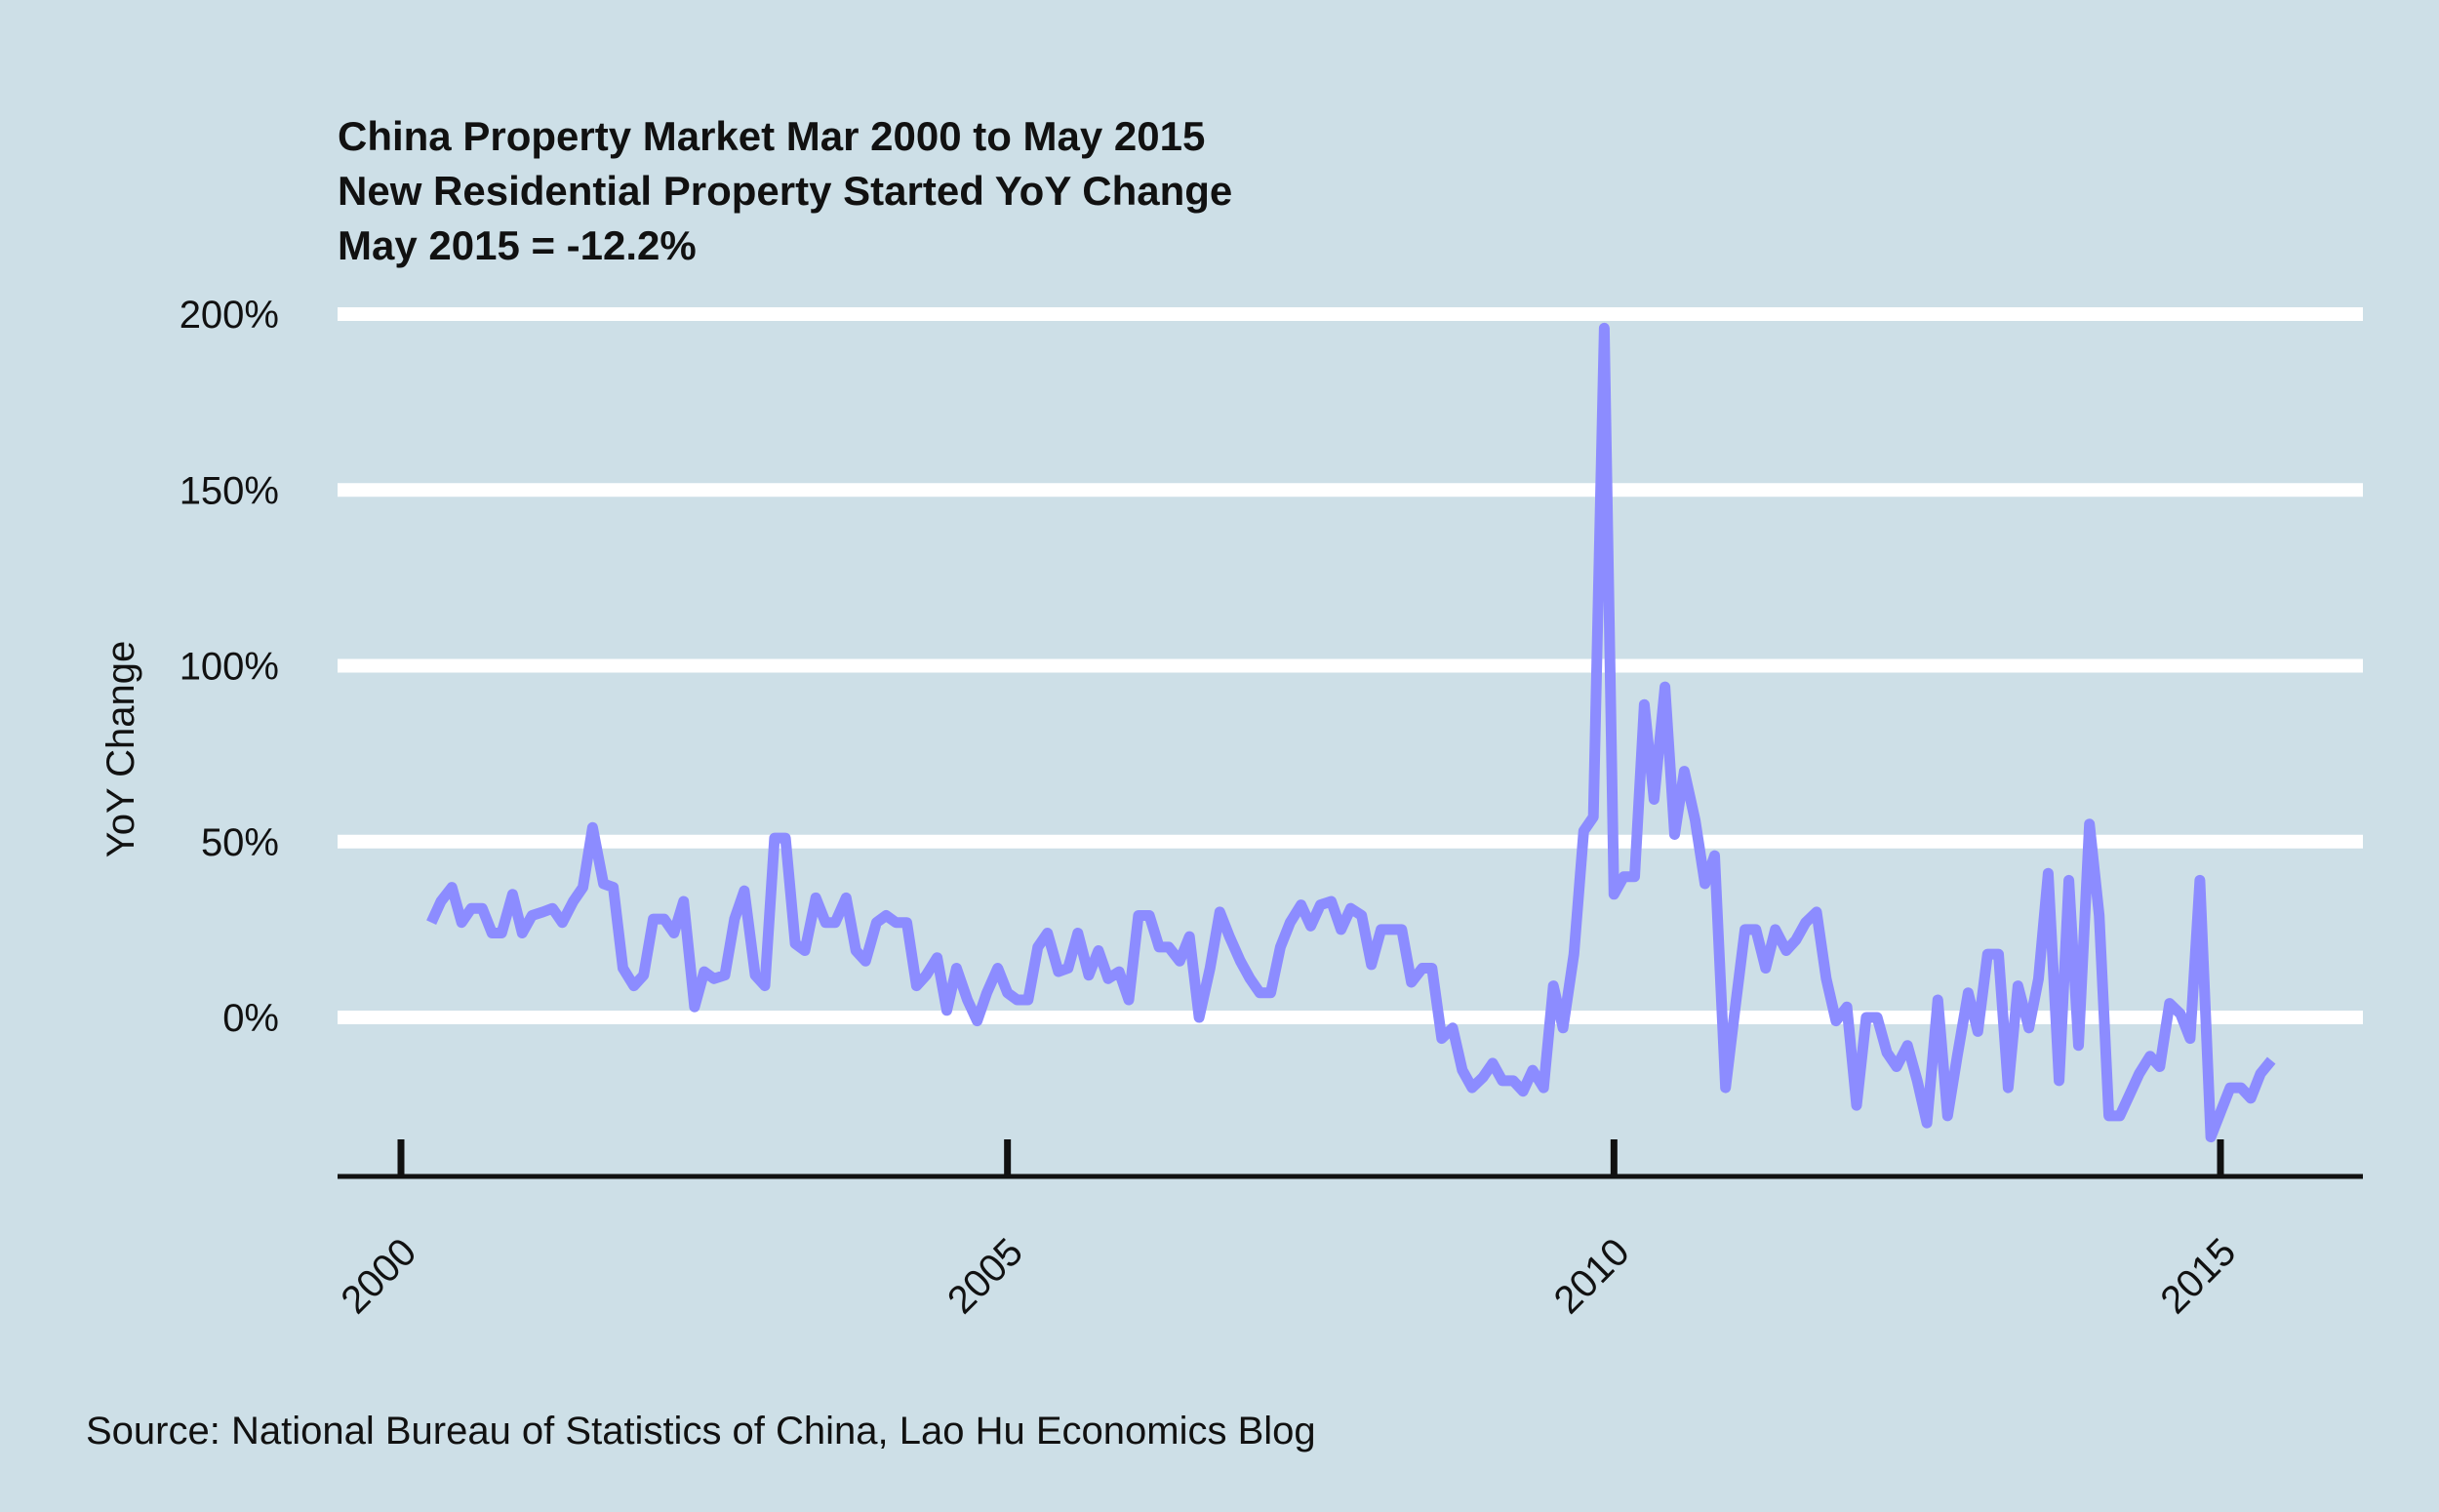  Describe the element at coordinates (379, 1276) in the screenshot. I see `x-tick-label-0: 2000` at that location.